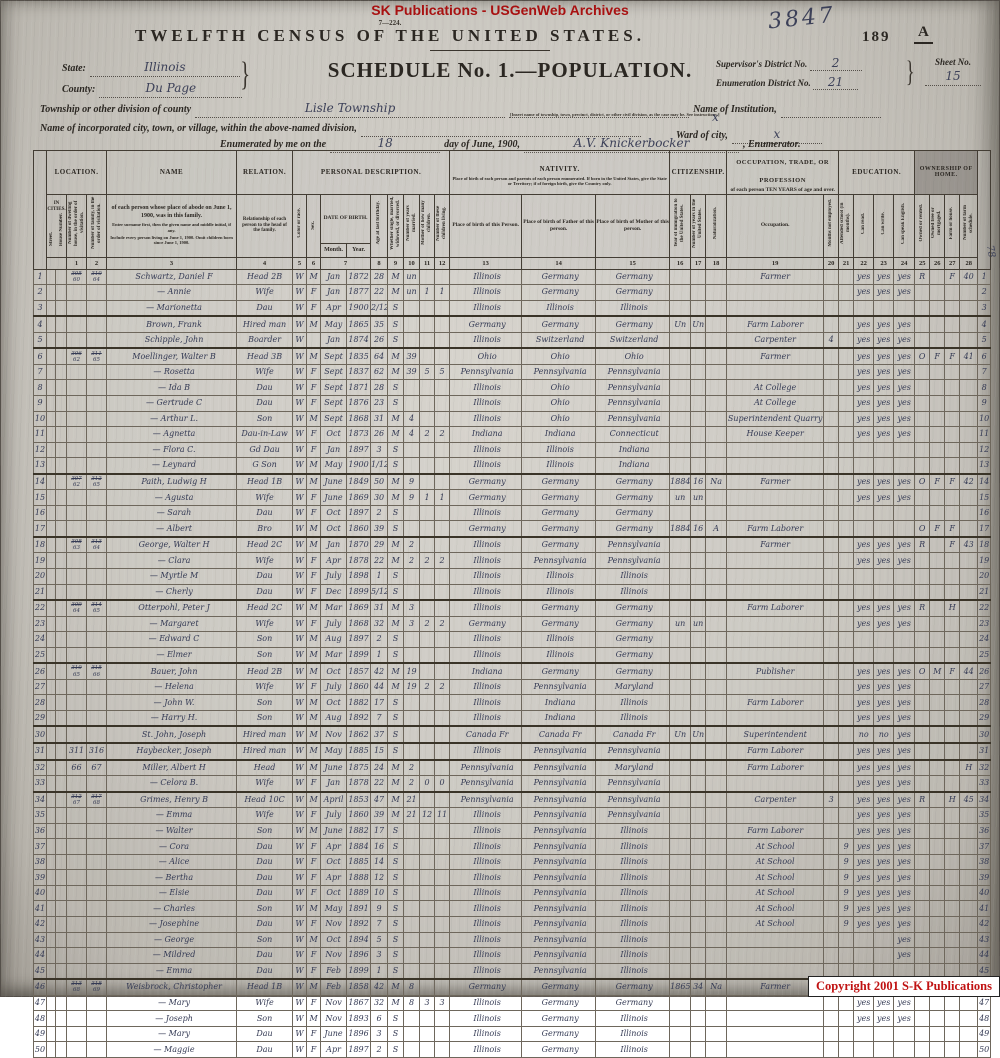 This screenshot has height=1058, width=1000. What do you see at coordinates (969, 909) in the screenshot?
I see `cell-farm_sched` at bounding box center [969, 909].